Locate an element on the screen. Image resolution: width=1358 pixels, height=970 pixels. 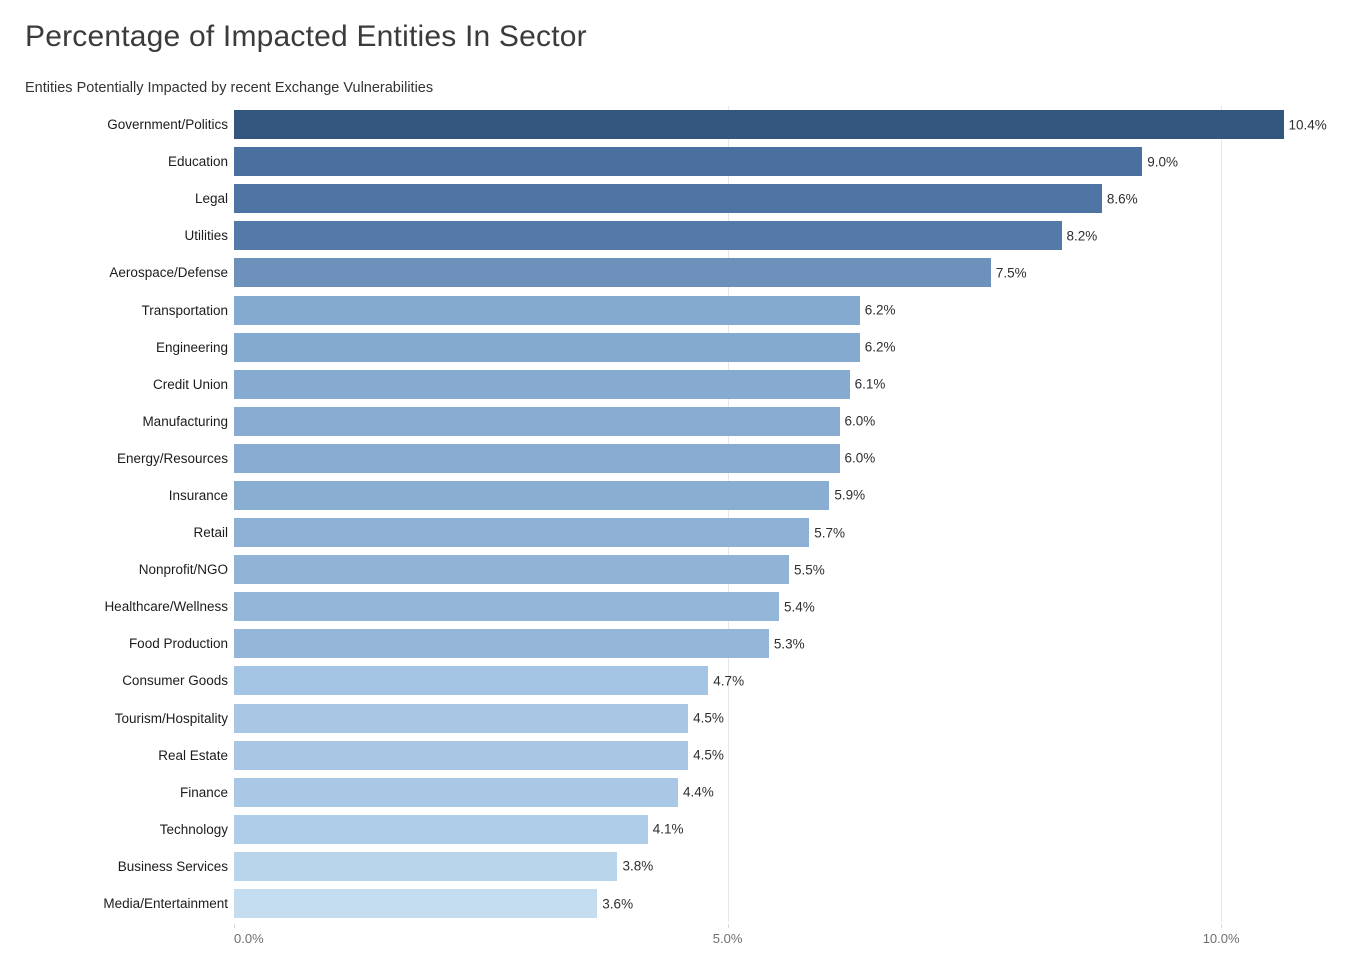
bar-track: 3.6% is located at coordinates (784, 904).